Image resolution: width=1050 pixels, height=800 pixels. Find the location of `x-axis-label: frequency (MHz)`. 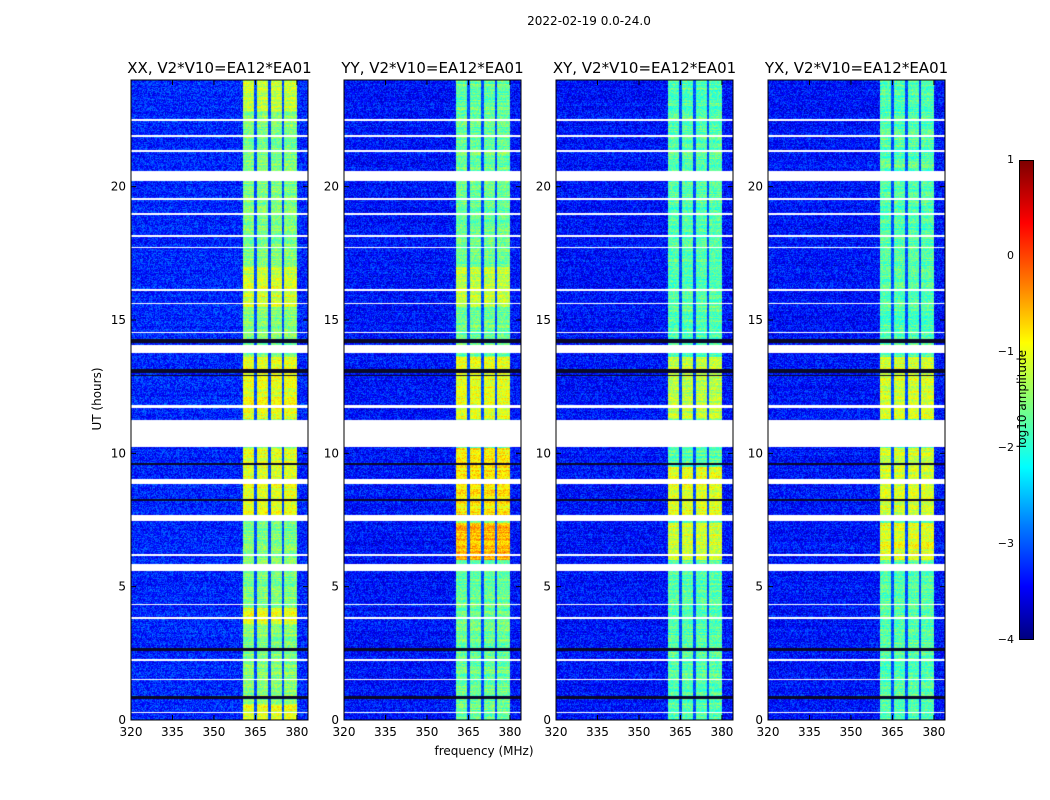

x-axis-label: frequency (MHz) is located at coordinates (484, 751).